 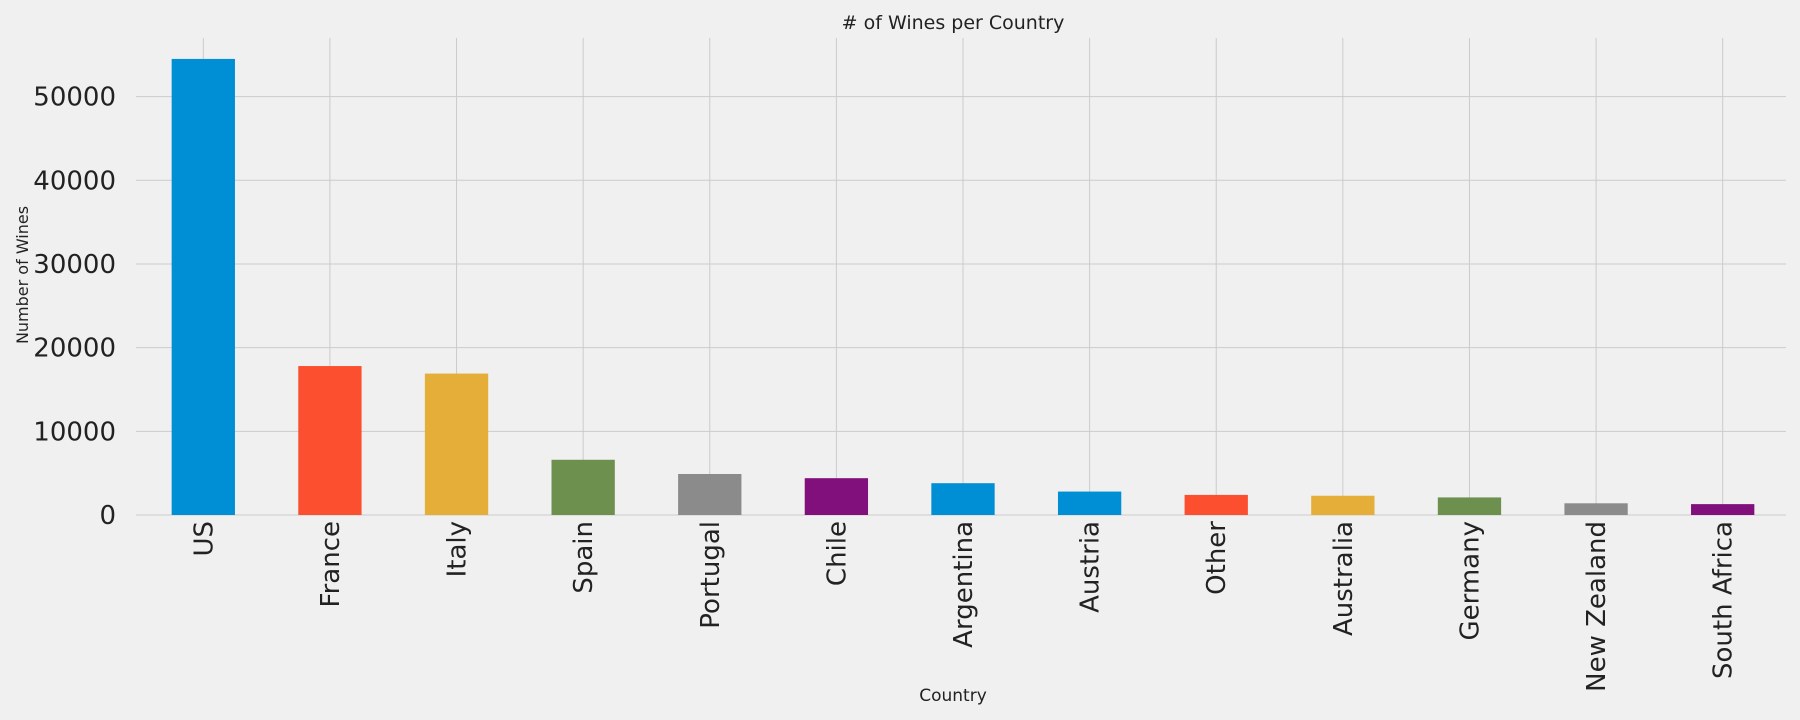 What do you see at coordinates (1089, 503) in the screenshot?
I see `bar-austria` at bounding box center [1089, 503].